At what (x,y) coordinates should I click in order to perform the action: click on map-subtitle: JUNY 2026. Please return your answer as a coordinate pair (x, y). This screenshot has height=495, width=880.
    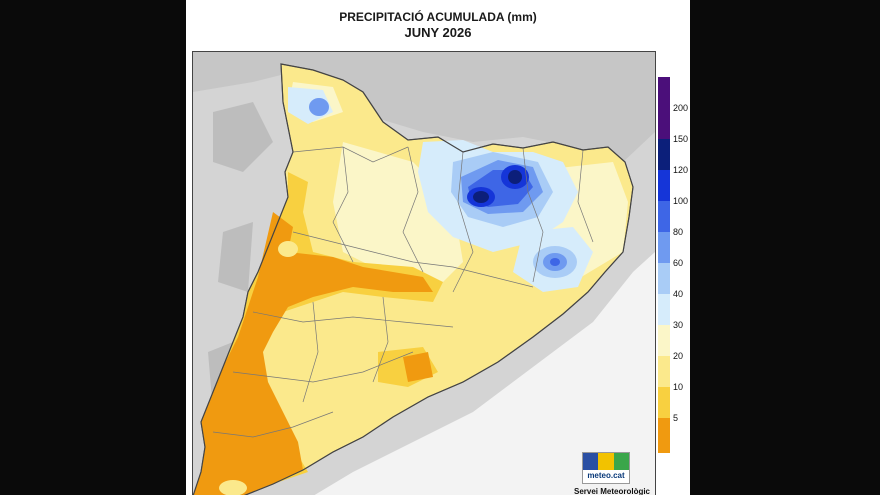
    Looking at the image, I should click on (438, 32).